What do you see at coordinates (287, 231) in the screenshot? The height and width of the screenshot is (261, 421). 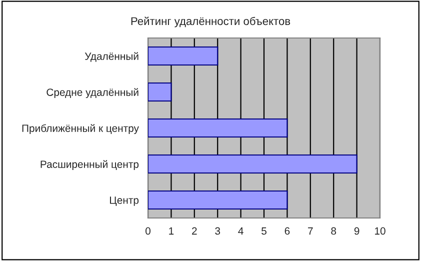 I see `x-tick-label: 6` at bounding box center [287, 231].